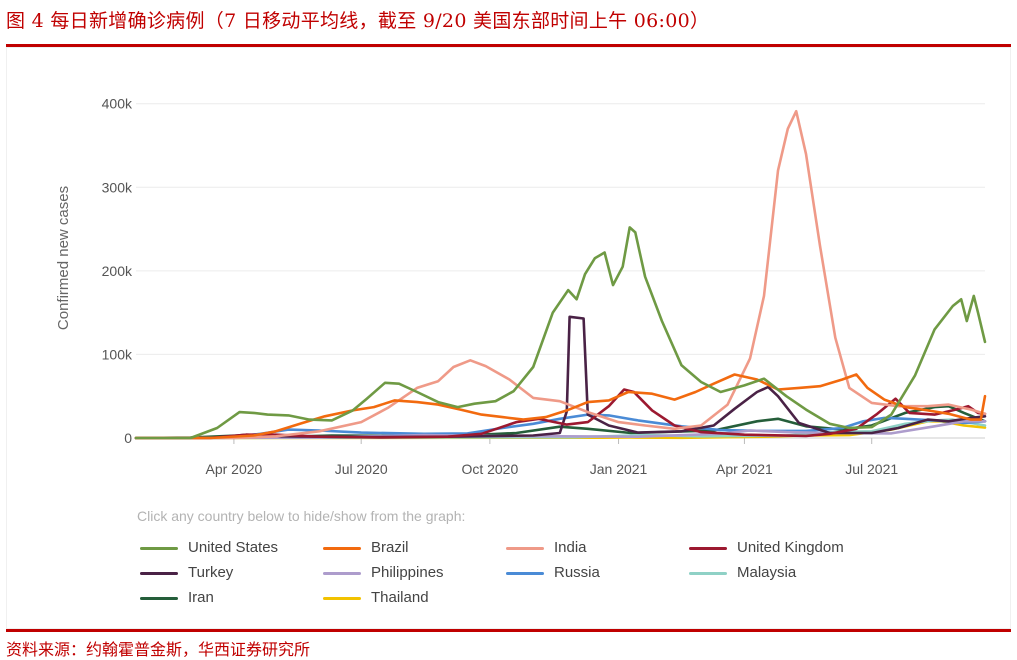 Image resolution: width=1017 pixels, height=660 pixels. I want to click on y-axis-ticks: 0 100k 200k 300k 400k, so click(117, 271).